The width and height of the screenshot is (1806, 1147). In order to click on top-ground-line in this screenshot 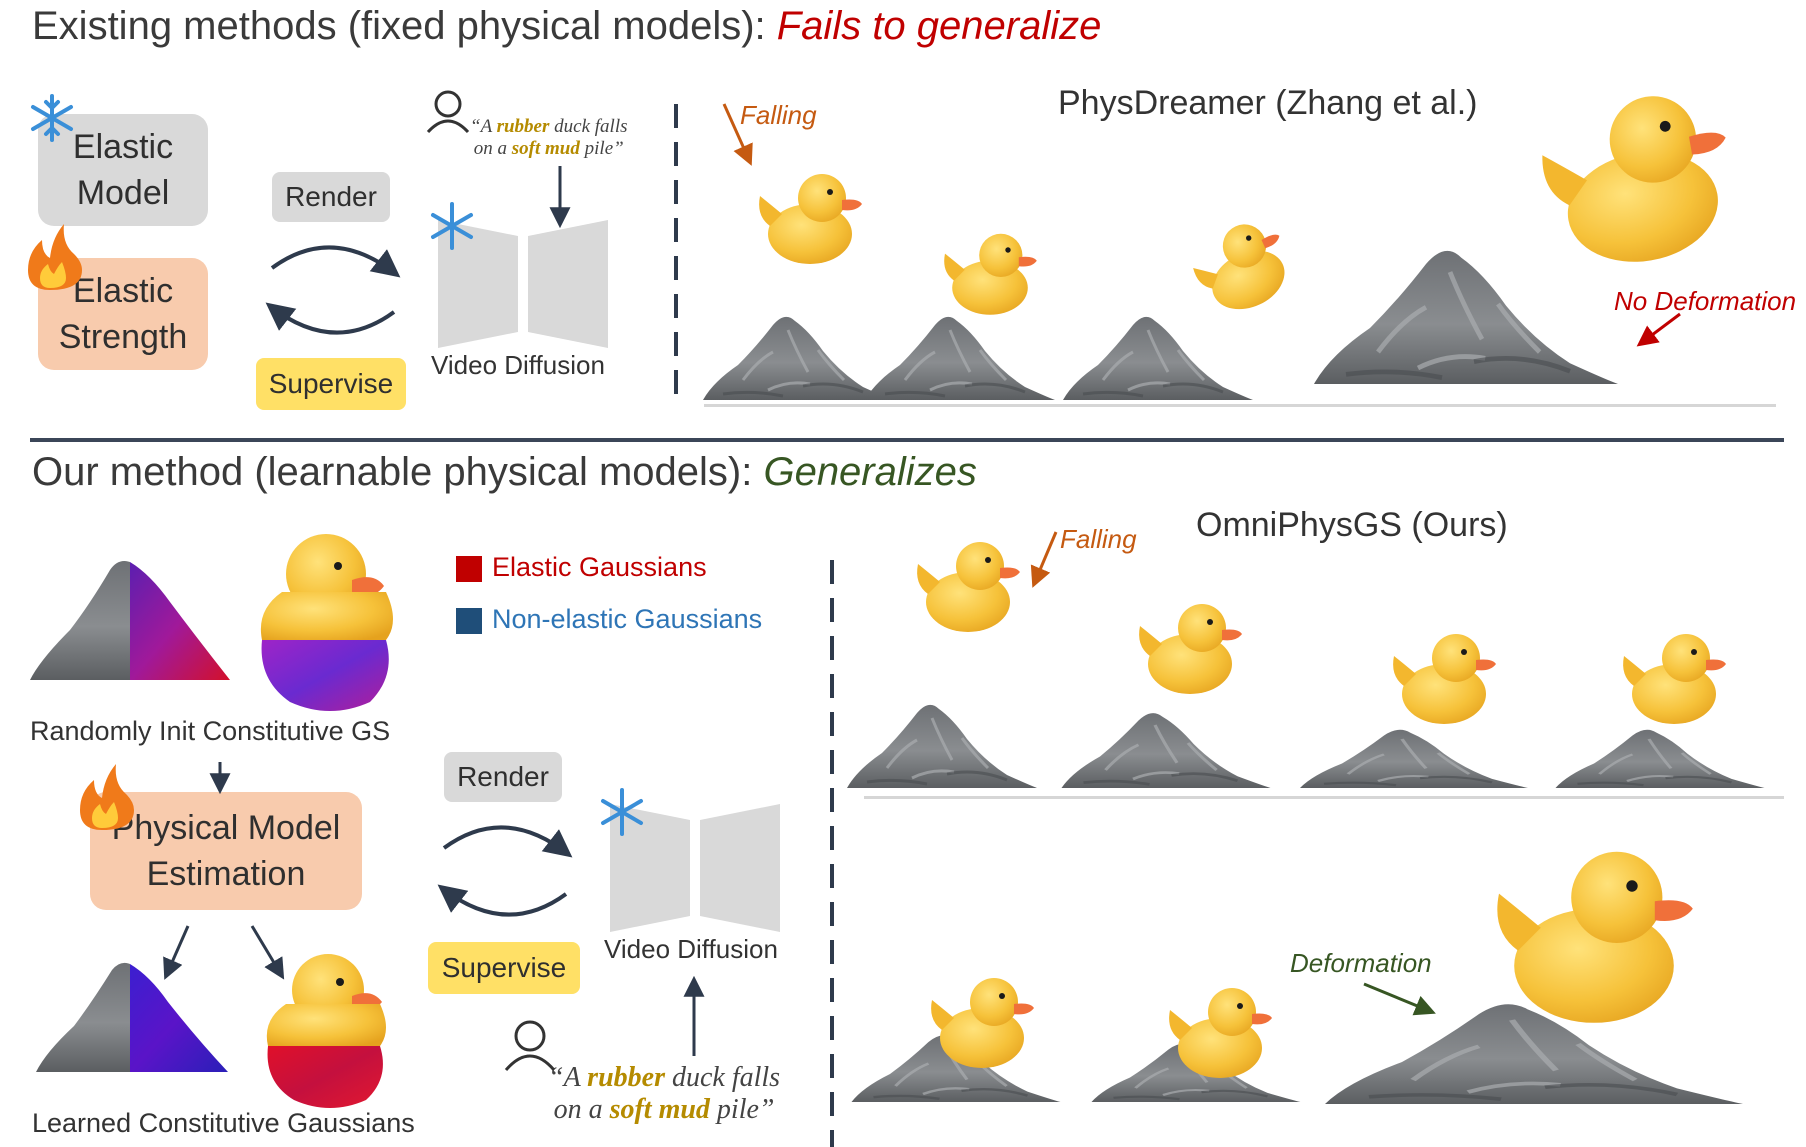, I will do `click(1240, 405)`.